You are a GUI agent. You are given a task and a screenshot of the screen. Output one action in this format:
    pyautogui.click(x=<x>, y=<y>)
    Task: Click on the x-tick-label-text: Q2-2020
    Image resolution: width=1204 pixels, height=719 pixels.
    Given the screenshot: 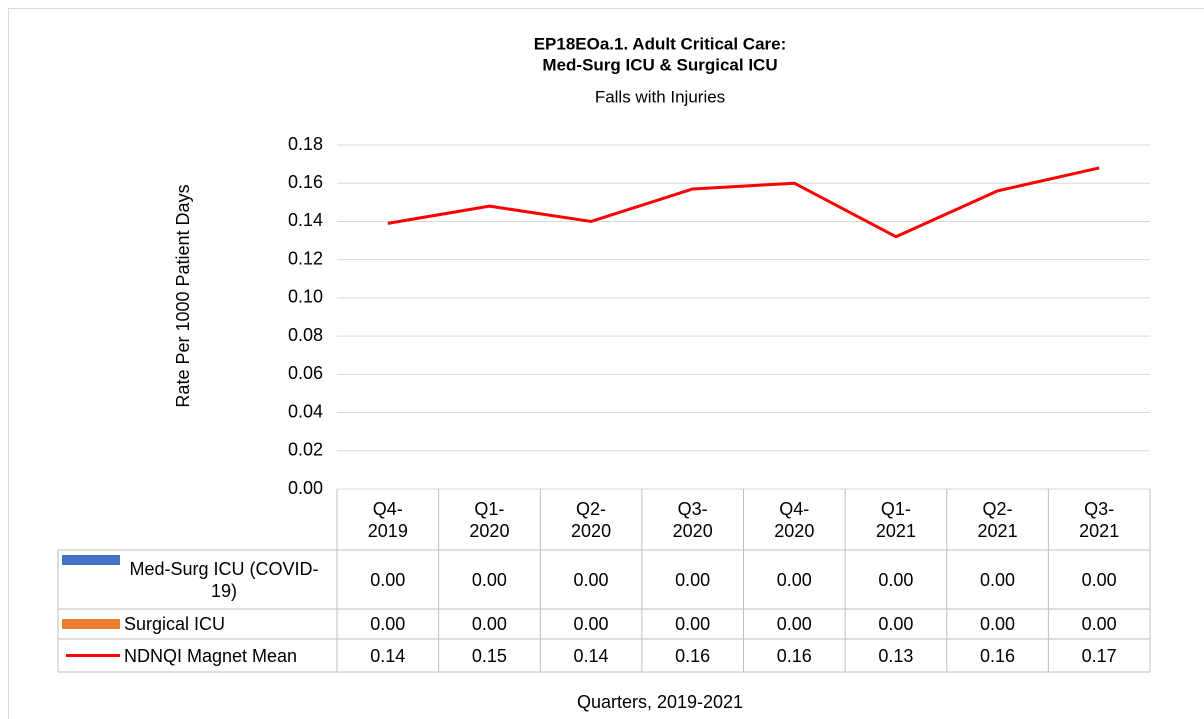 What is the action you would take?
    pyautogui.click(x=591, y=519)
    